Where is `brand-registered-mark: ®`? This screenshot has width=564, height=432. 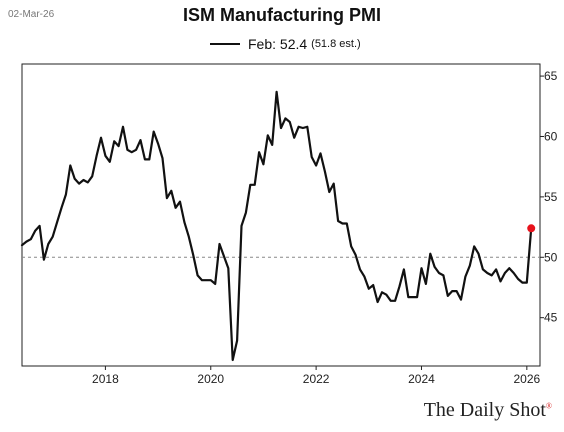
brand-registered-mark: ® is located at coordinates (548, 406).